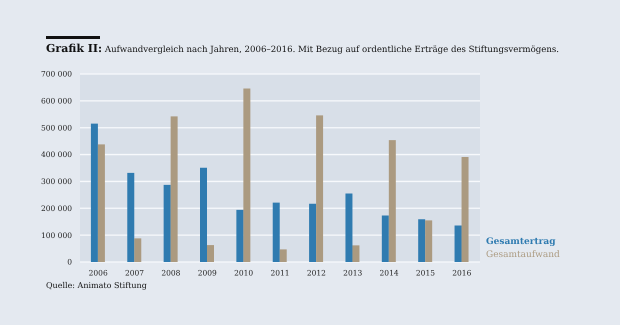 The height and width of the screenshot is (325, 620). I want to click on source-note: Quelle: Animato Stiftung, so click(96, 285).